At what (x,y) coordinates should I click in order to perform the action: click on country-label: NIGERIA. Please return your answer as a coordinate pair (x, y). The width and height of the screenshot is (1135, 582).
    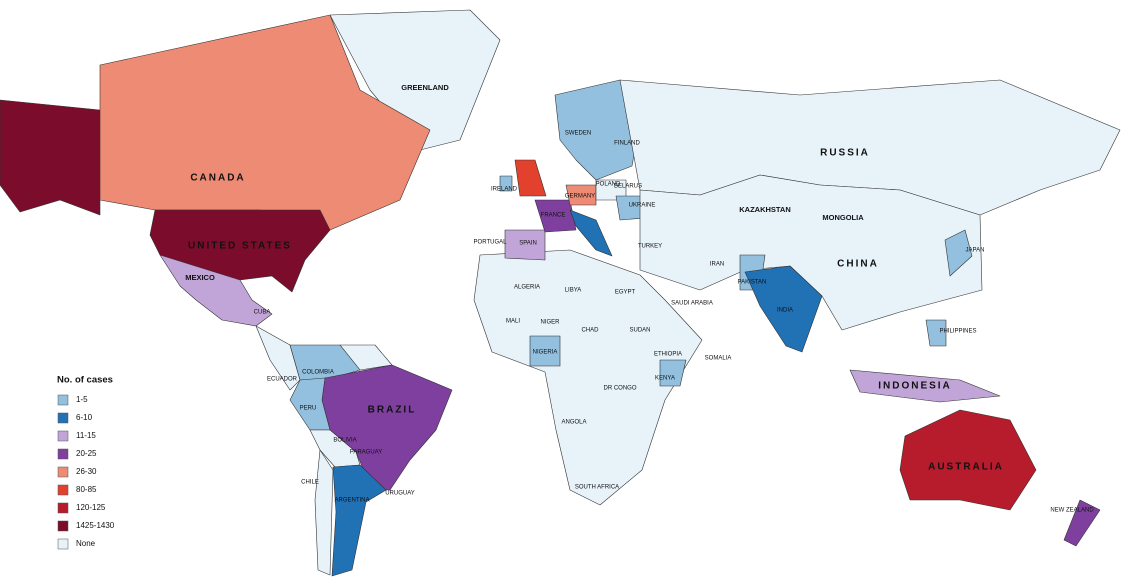
    Looking at the image, I should click on (545, 353).